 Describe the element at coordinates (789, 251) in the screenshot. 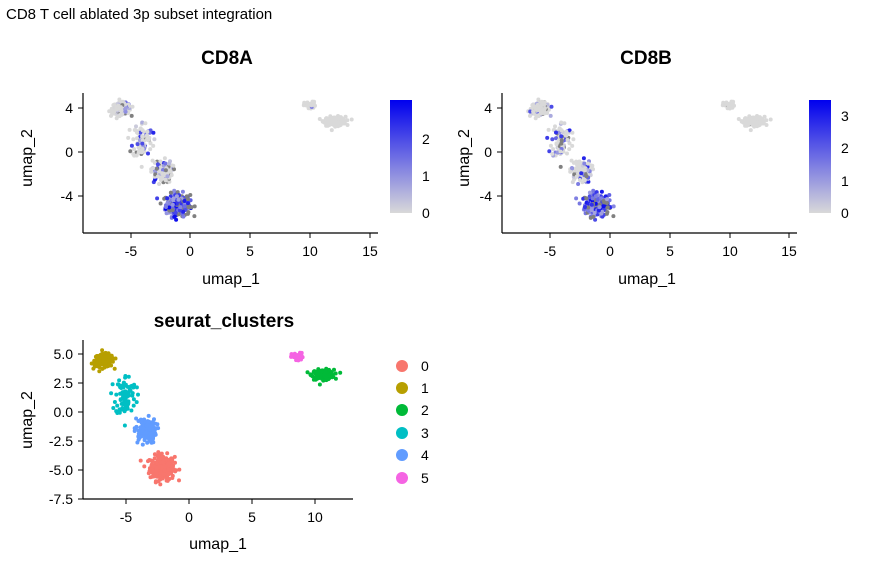

I see `x-tick-label: 15` at that location.